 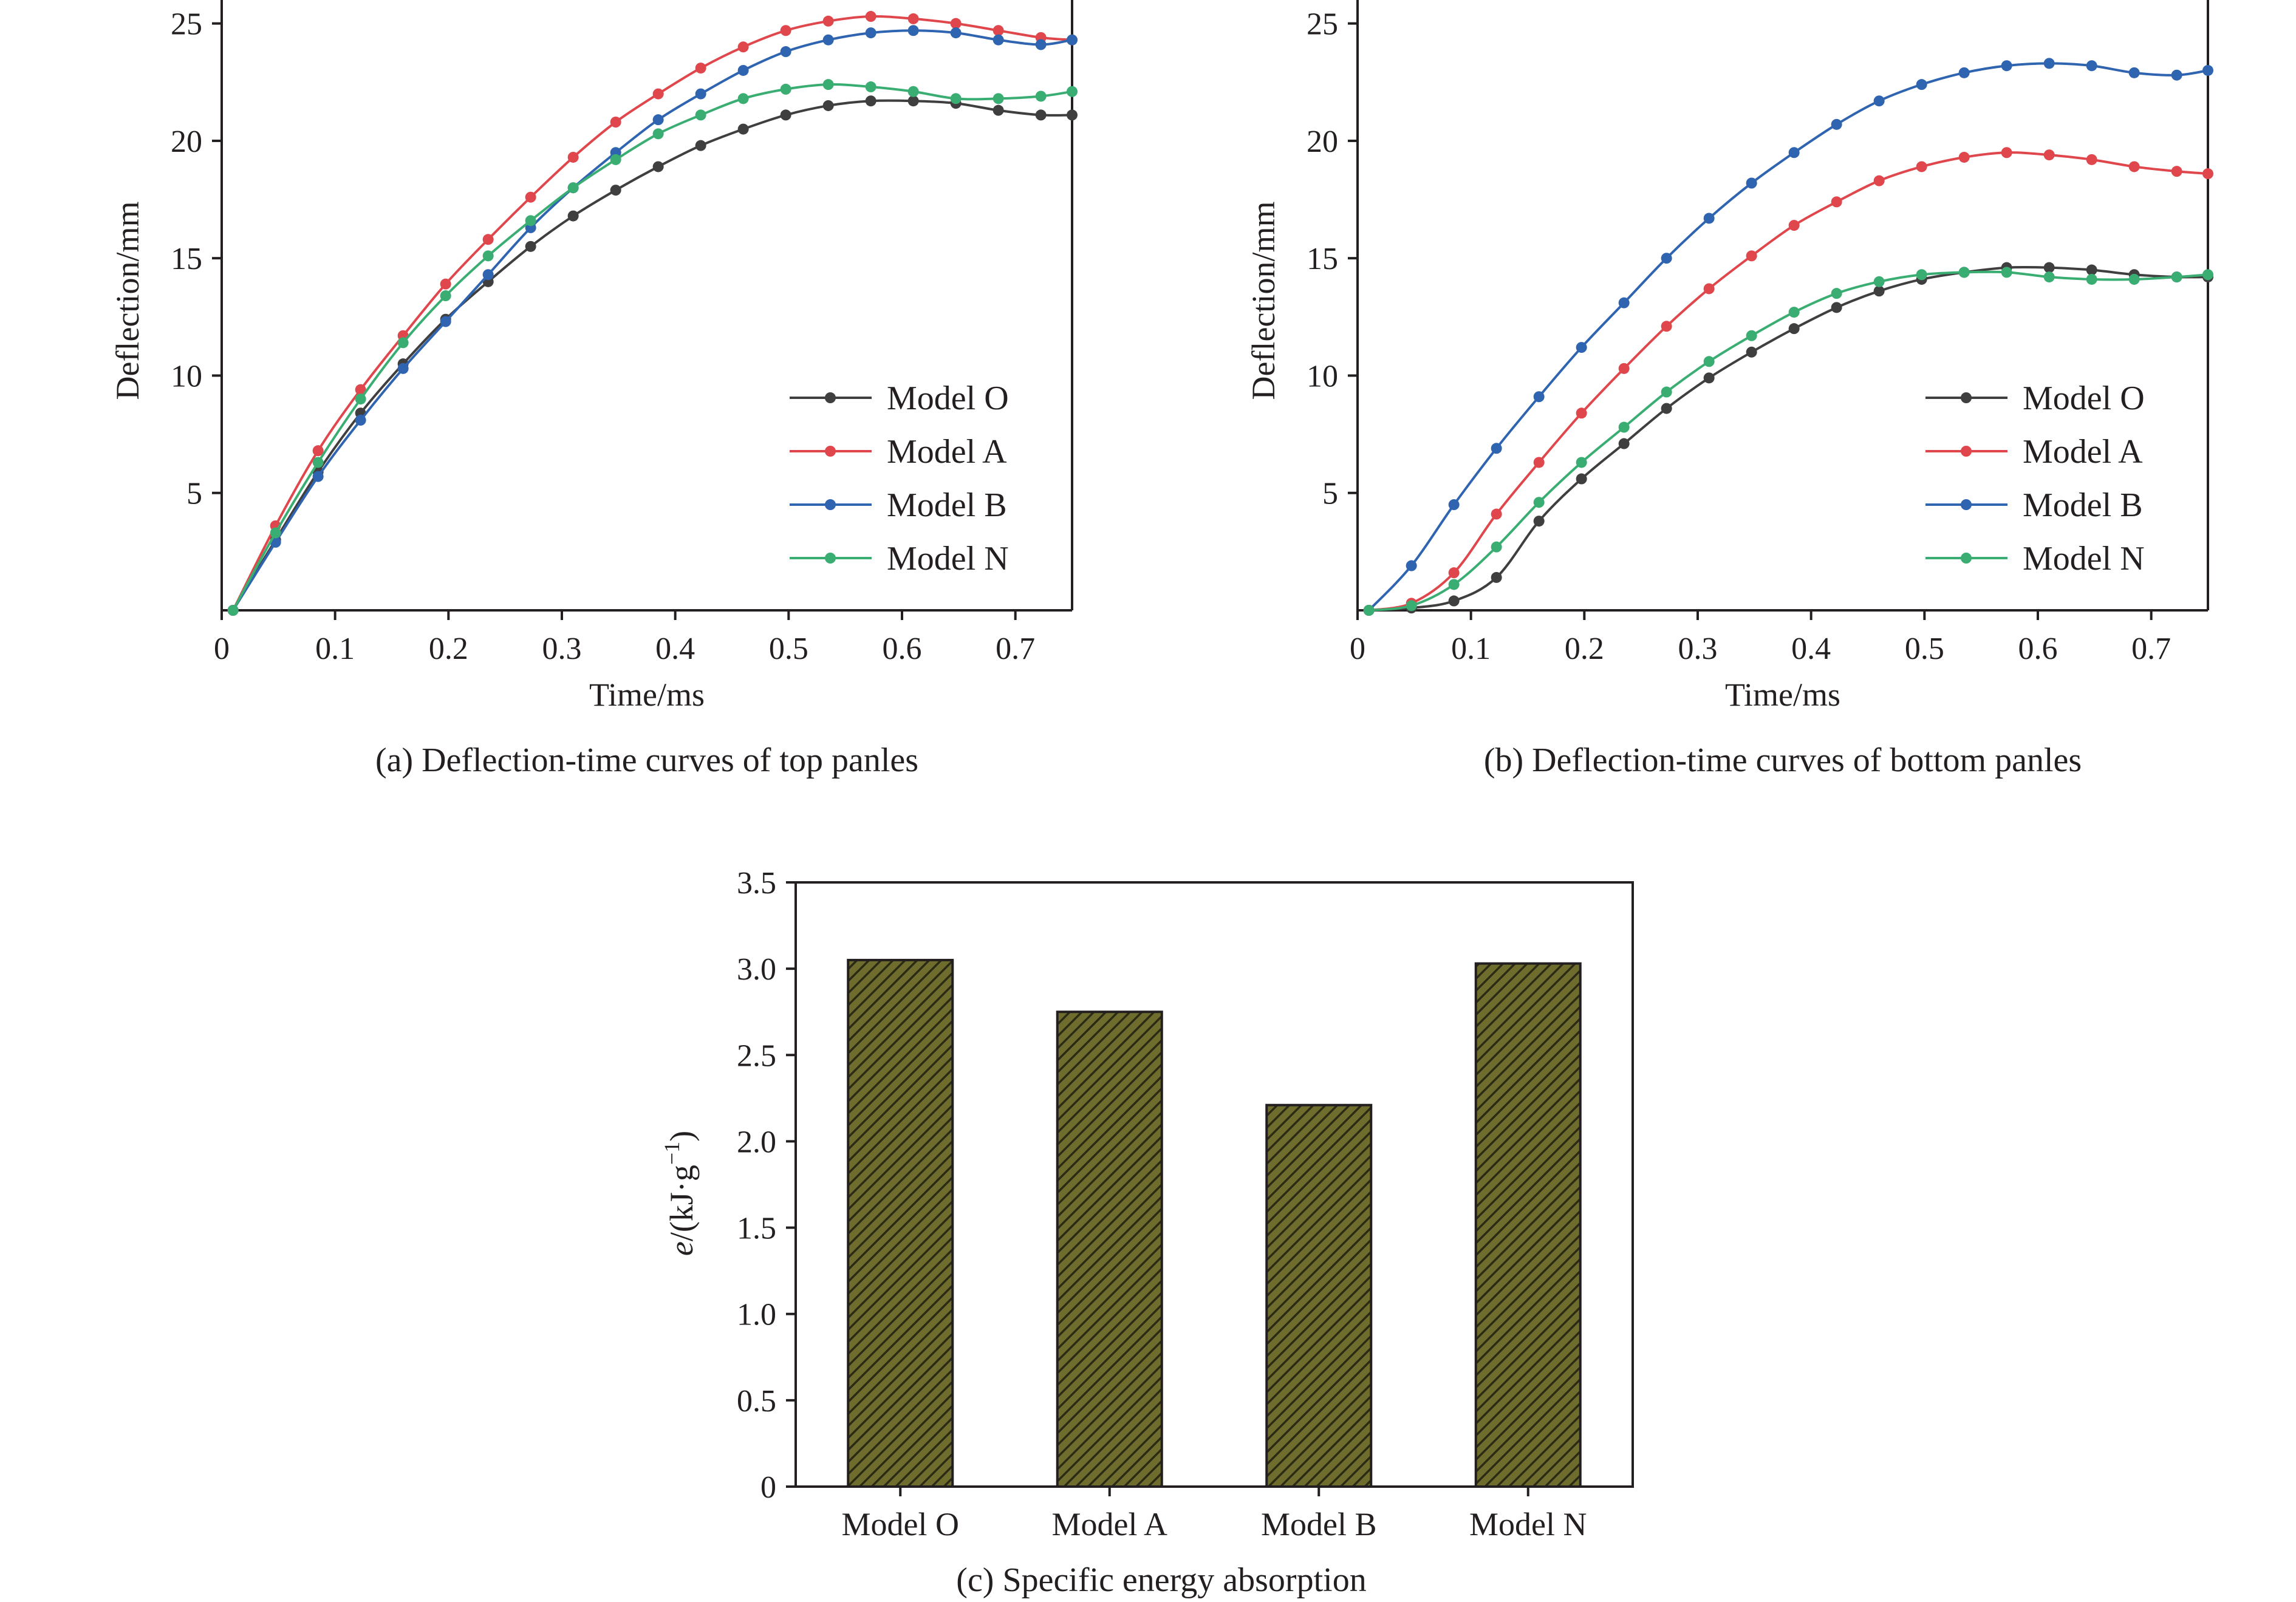 What do you see at coordinates (1966, 504) in the screenshot?
I see `legend-marker-model-b-b` at bounding box center [1966, 504].